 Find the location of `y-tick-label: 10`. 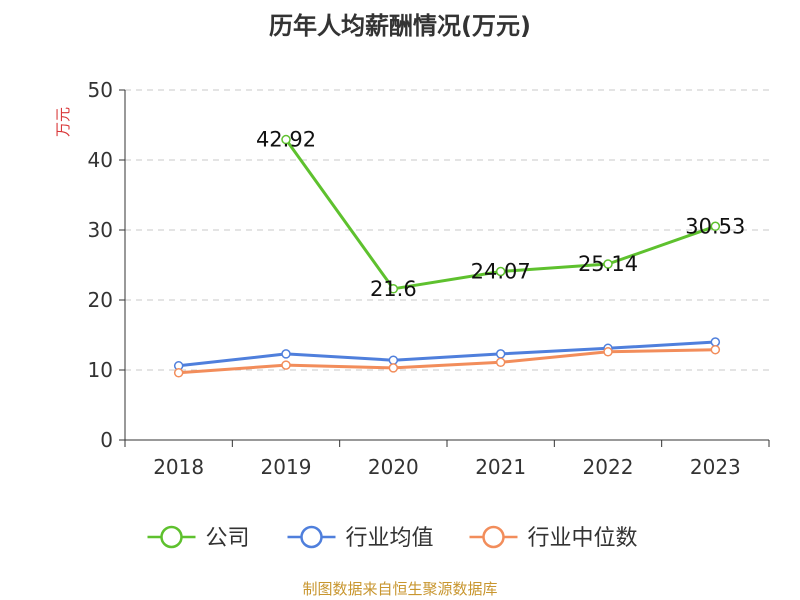

y-tick-label: 10 is located at coordinates (100, 370).